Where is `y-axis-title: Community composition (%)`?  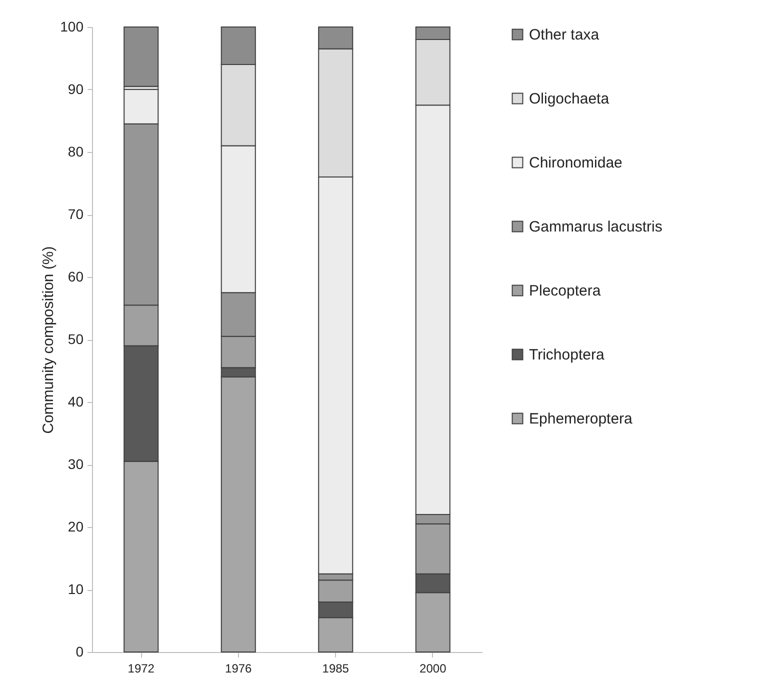
y-axis-title: Community composition (%) is located at coordinates (49, 340).